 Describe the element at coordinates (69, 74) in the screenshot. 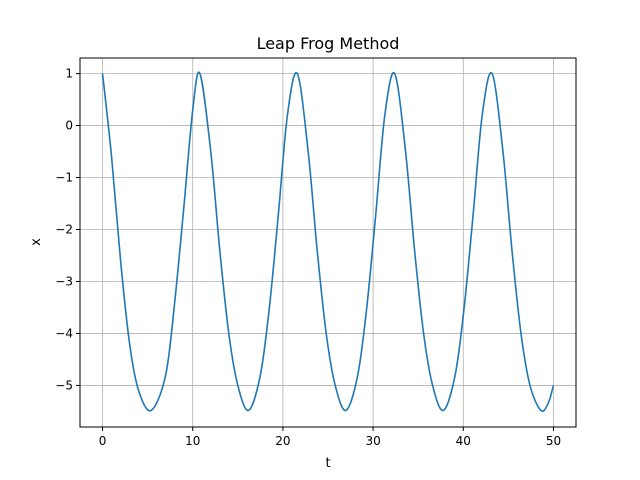

I see `y-tick-label: 1` at that location.